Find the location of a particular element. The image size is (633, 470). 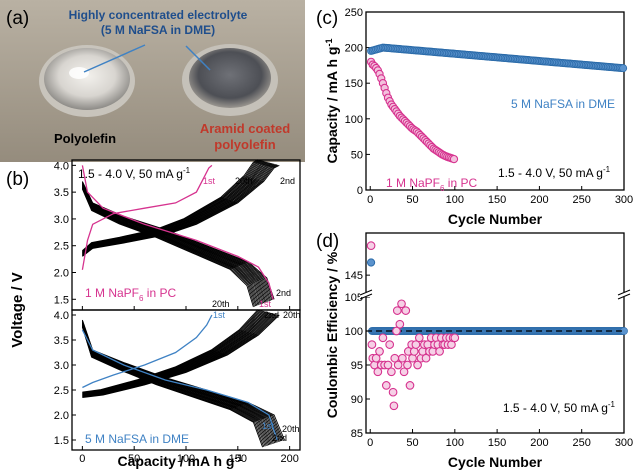

left-dish-label: Polyolefin is located at coordinates (85, 138).